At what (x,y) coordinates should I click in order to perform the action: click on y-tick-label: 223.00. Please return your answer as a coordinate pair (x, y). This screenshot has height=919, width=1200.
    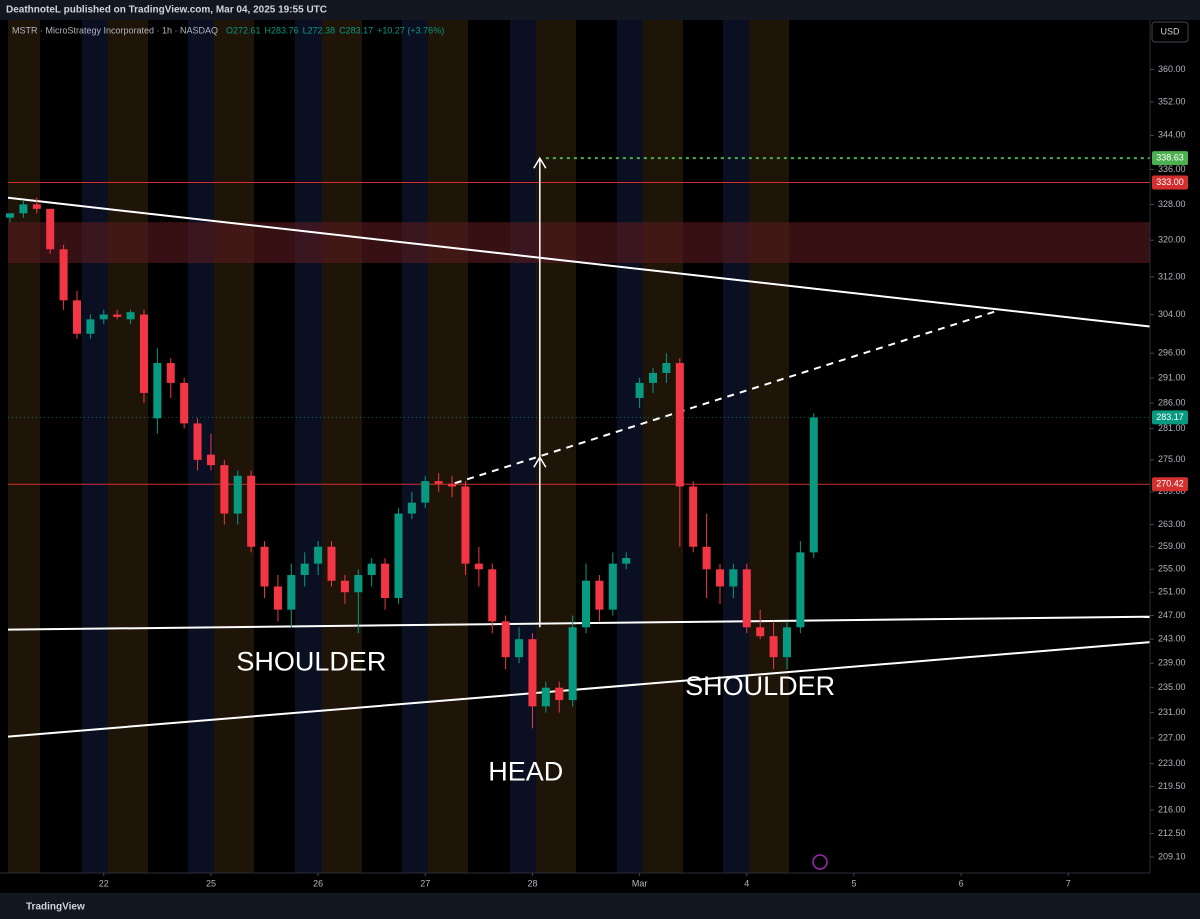
    Looking at the image, I should click on (1172, 763).